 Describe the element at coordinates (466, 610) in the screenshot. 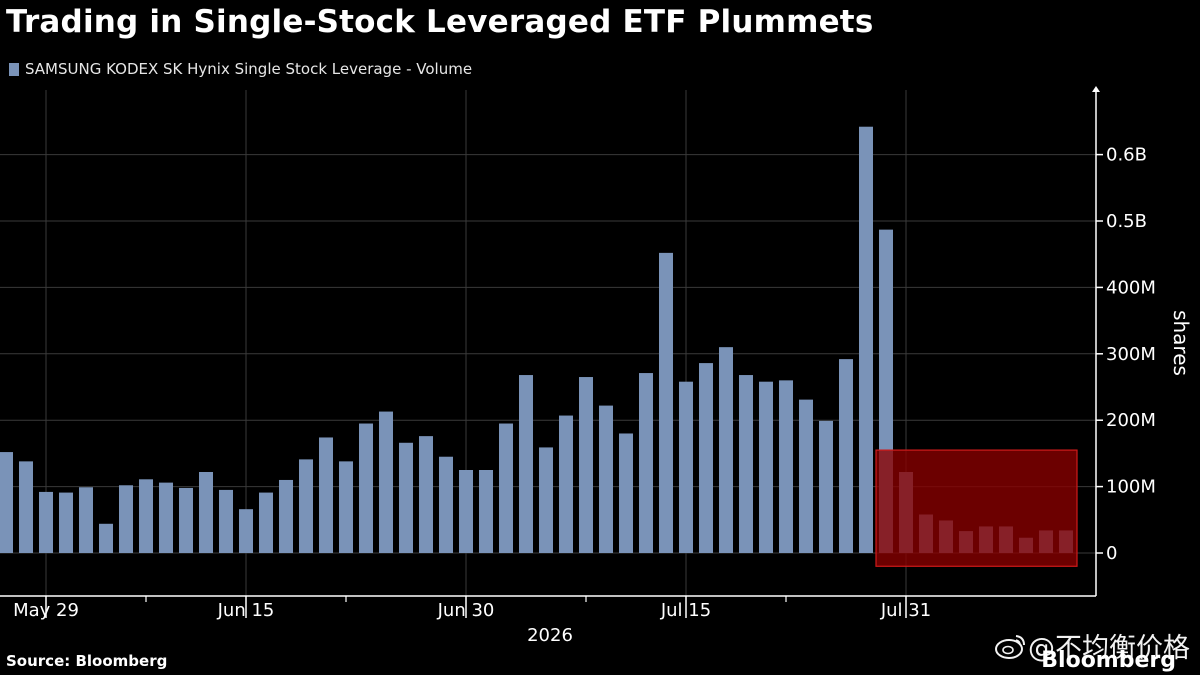

I see `x-tick-label: Jun 30` at that location.